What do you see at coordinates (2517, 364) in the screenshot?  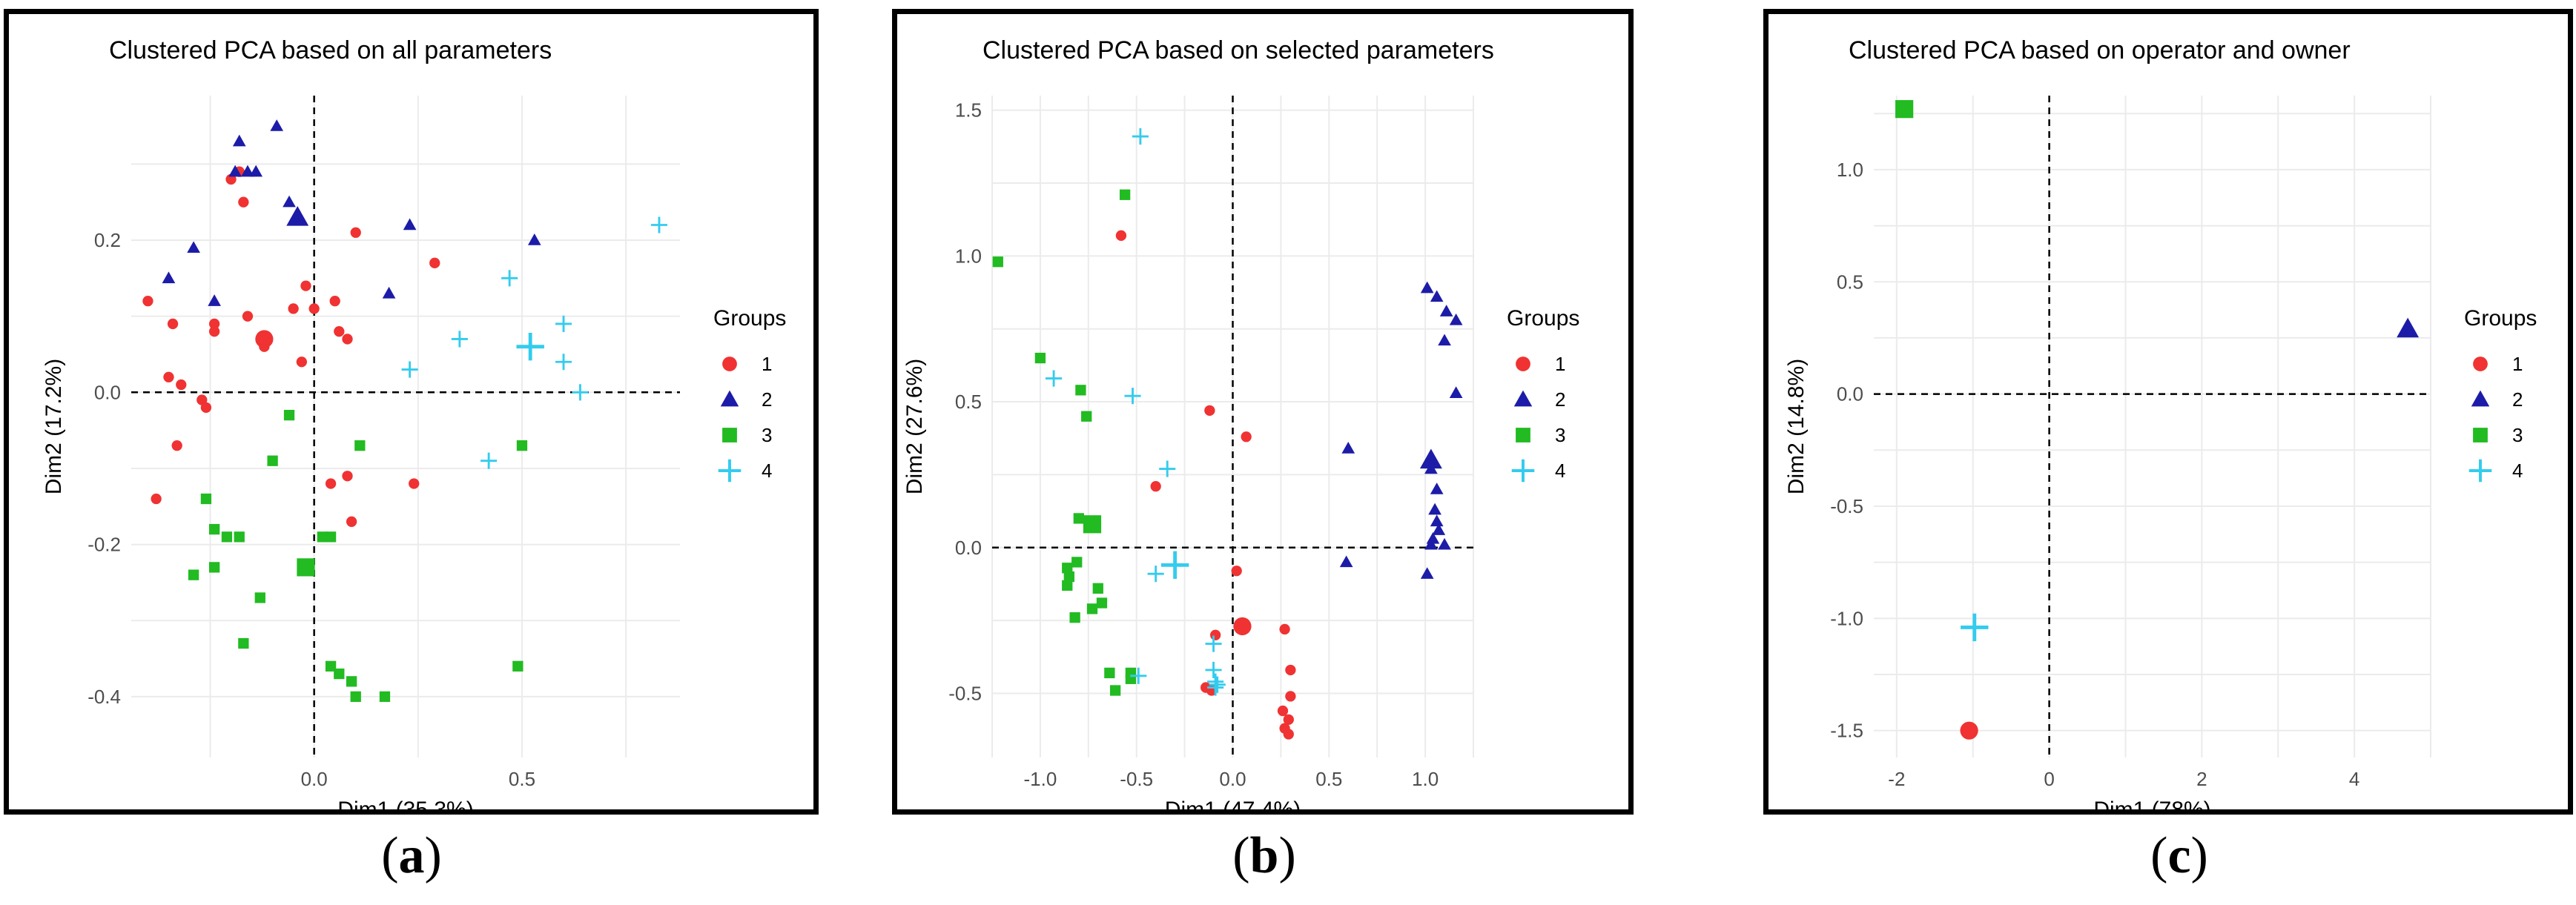 I see `legend-label-1: 1` at bounding box center [2517, 364].